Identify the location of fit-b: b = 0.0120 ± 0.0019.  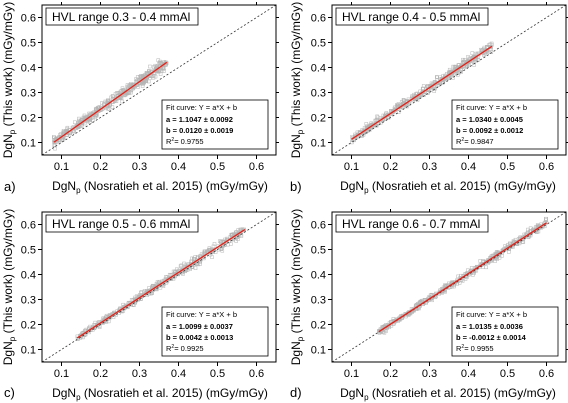
(199, 130).